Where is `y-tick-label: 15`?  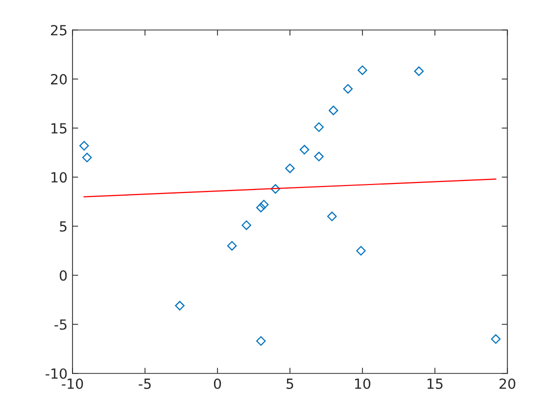 y-tick-label: 15 is located at coordinates (59, 128).